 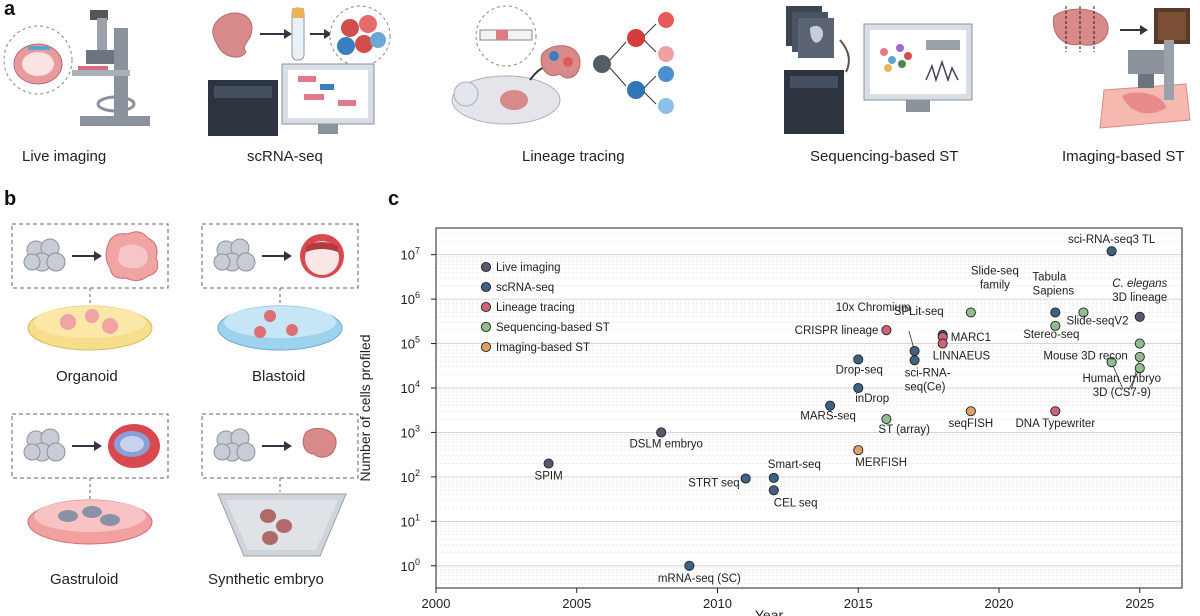 I want to click on x-tick-label: 2005, so click(x=576, y=603).